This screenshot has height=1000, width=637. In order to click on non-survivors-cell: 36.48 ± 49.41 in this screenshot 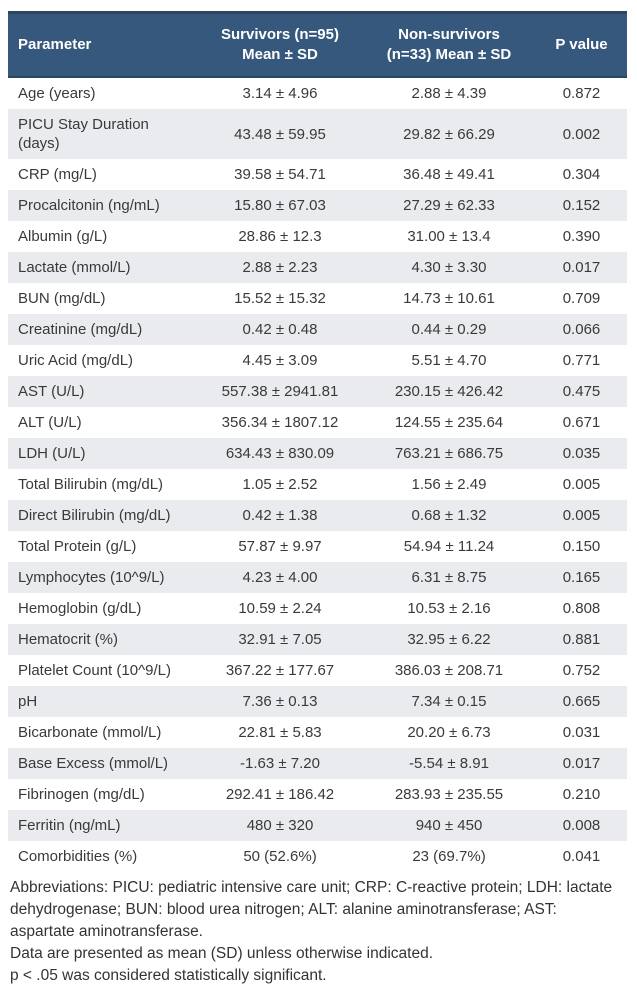, I will do `click(449, 174)`.